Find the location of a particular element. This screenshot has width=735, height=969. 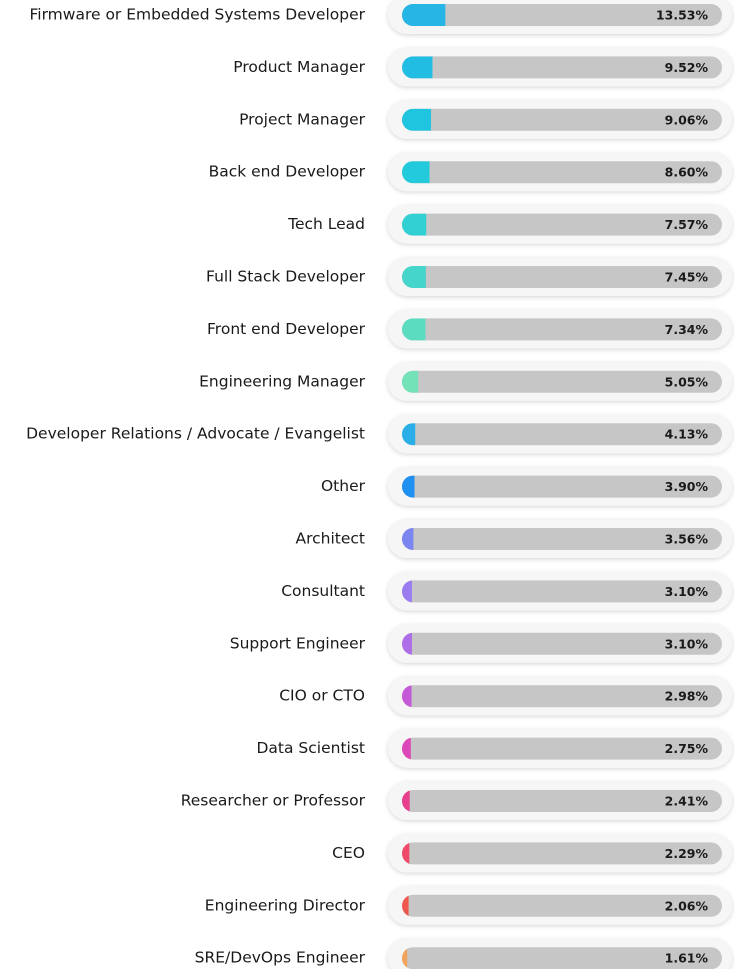

category-label: SRE/DevOps Engineer is located at coordinates (280, 958).